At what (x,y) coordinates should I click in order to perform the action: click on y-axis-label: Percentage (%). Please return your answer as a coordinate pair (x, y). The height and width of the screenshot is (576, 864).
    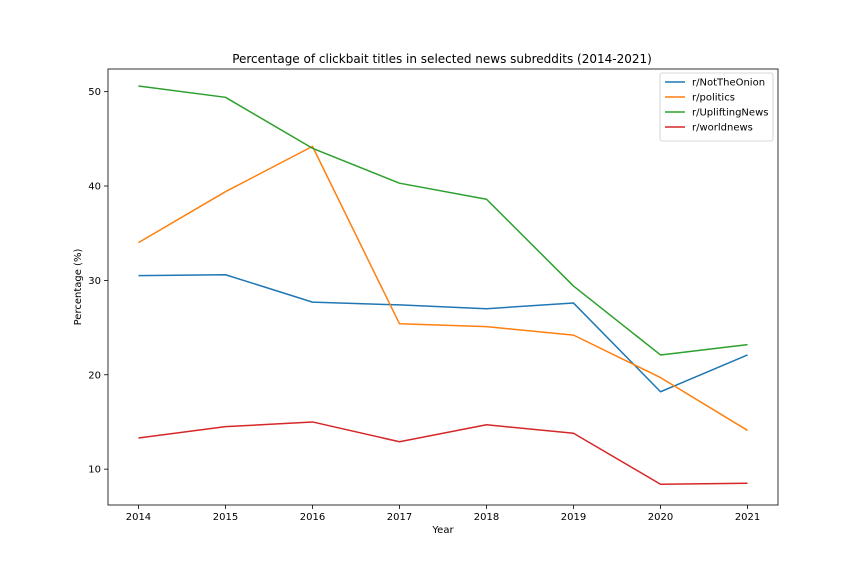
    Looking at the image, I should click on (78, 287).